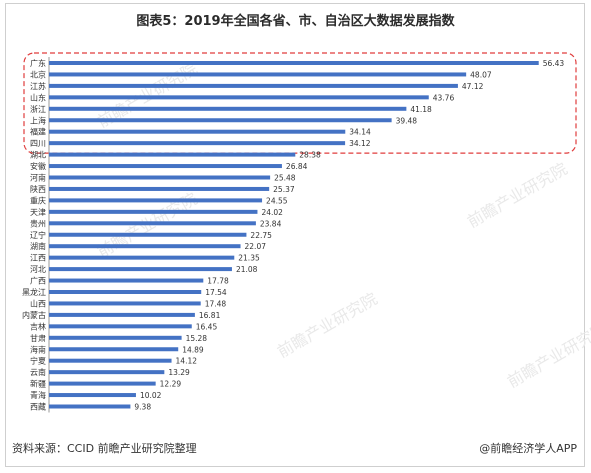 This screenshot has height=473, width=591. Describe the element at coordinates (285, 178) in the screenshot. I see `value-label: 25.48` at that location.